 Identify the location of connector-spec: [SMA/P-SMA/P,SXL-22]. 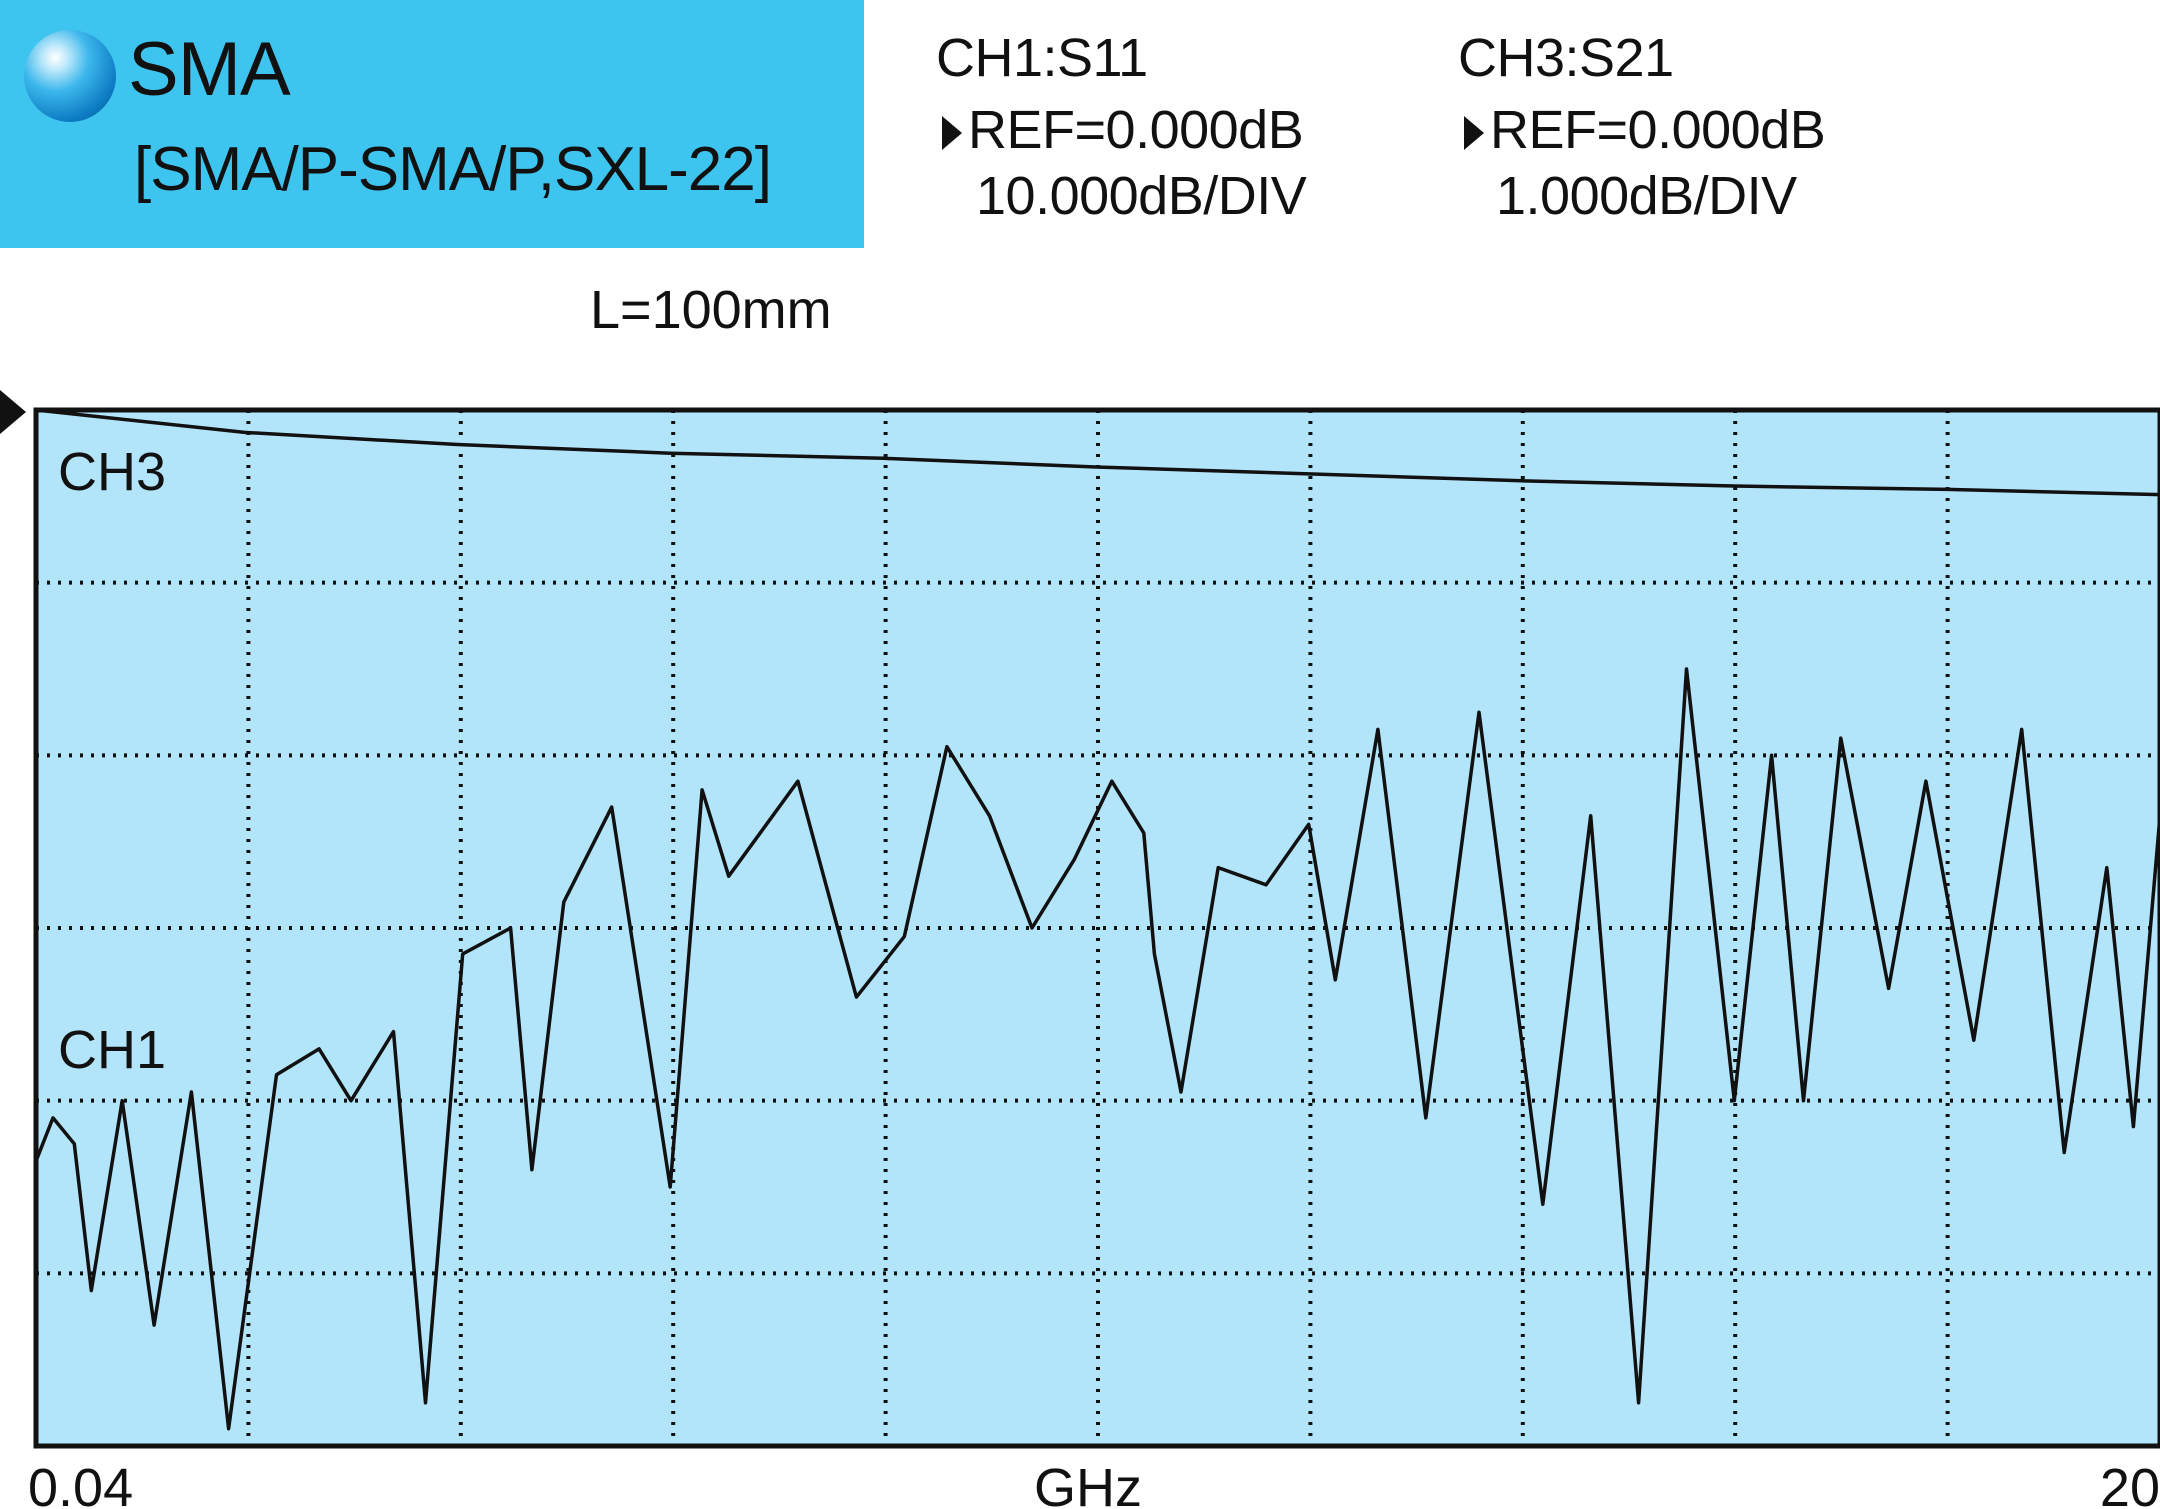
(453, 169).